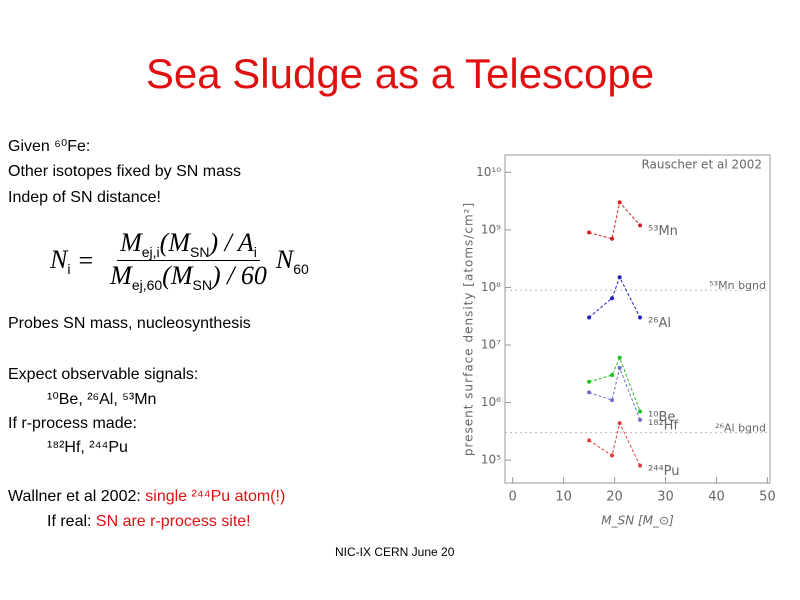 This screenshot has height=600, width=800. Describe the element at coordinates (215, 496) in the screenshot. I see `text-highlight: single ²⁴⁴Pu atom(!)` at that location.